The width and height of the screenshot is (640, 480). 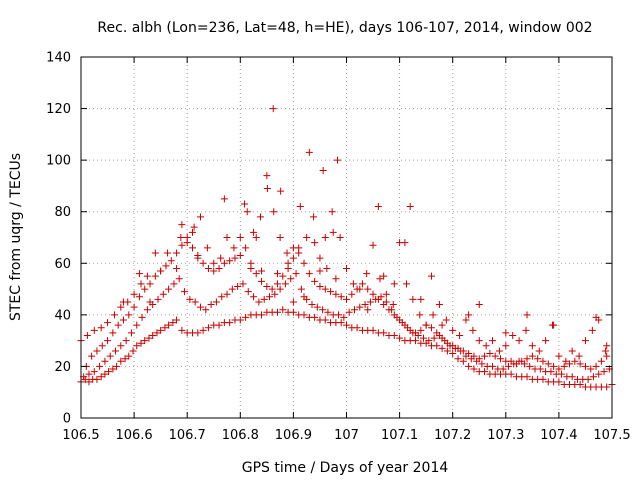 What do you see at coordinates (611, 435) in the screenshot?
I see `x-tick-label: 107.5` at bounding box center [611, 435].